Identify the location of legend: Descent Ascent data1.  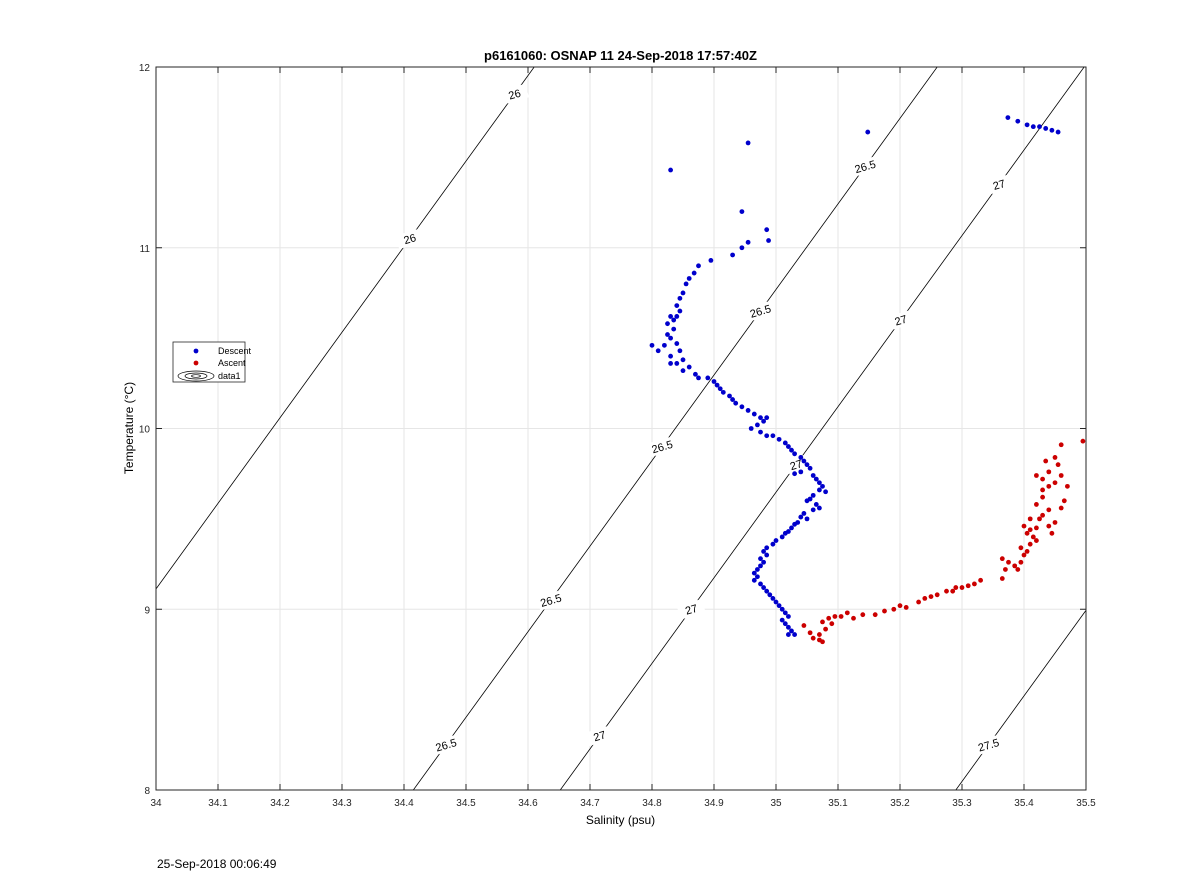
(212, 362).